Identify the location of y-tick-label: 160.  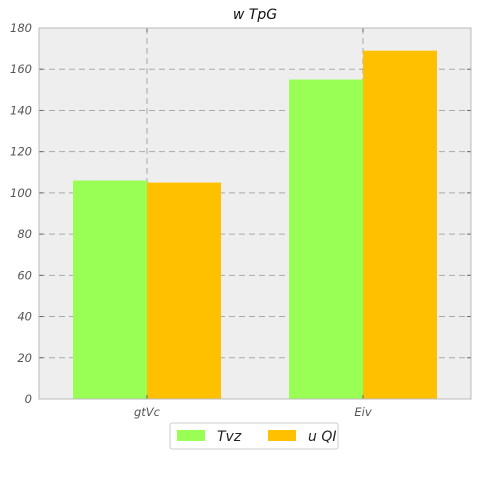
(21, 69).